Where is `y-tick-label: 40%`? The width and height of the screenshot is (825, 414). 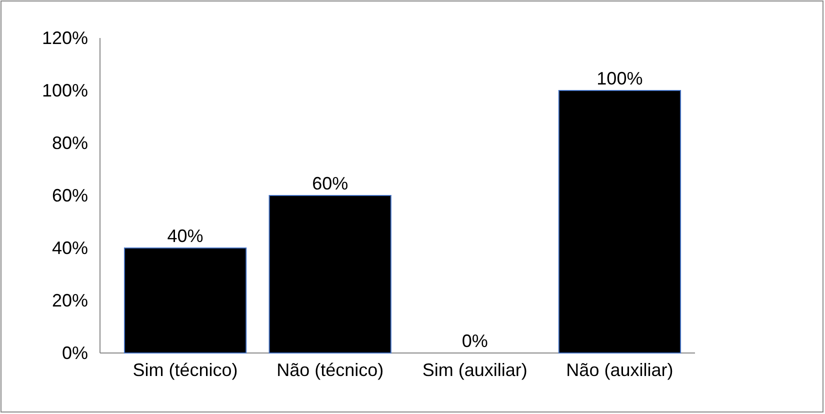
y-tick-label: 40% is located at coordinates (70, 248).